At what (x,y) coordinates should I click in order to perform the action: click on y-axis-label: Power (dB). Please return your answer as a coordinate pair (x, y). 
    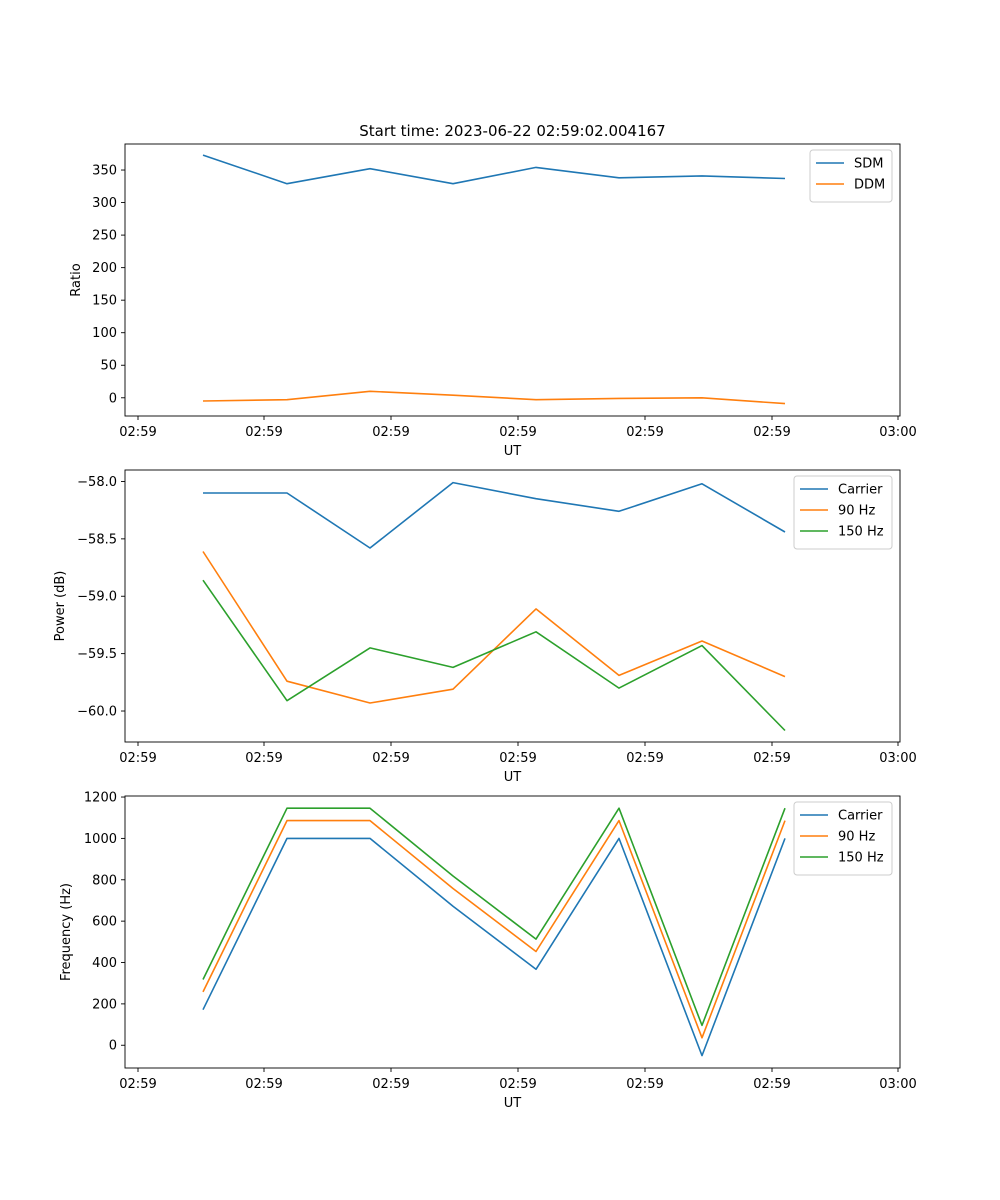
    Looking at the image, I should click on (60, 606).